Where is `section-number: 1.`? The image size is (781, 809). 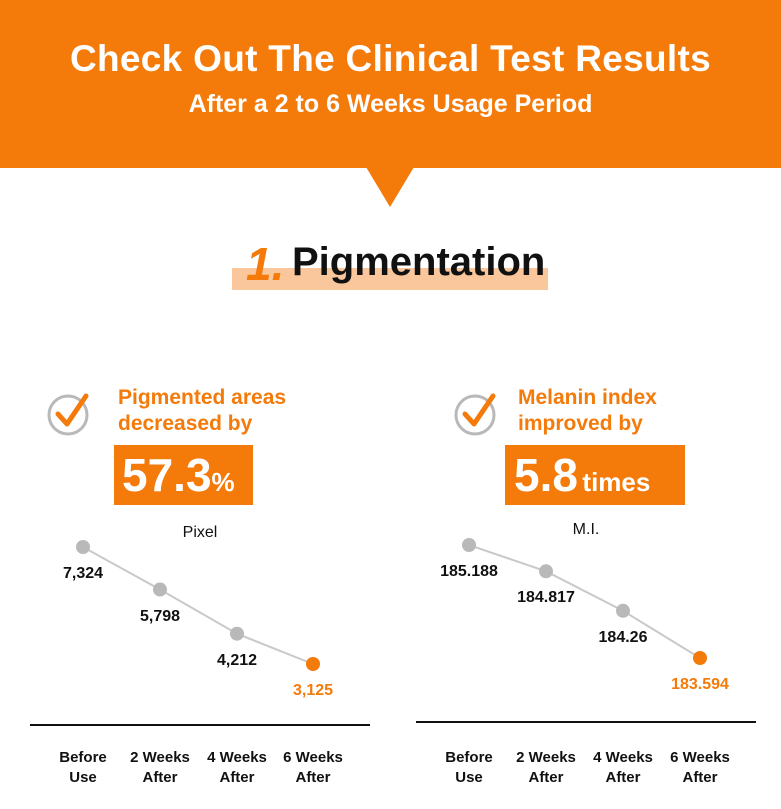
section-number: 1. is located at coordinates (265, 264).